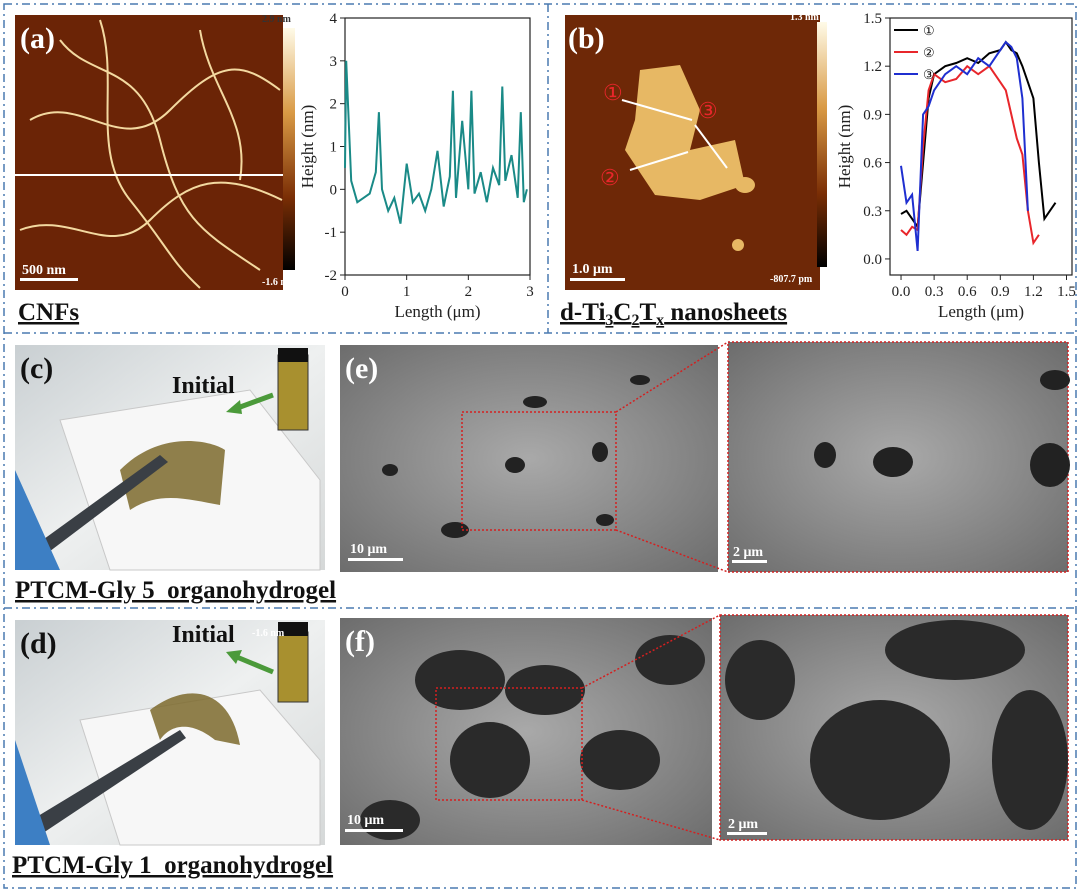 This screenshot has width=1080, height=892. I want to click on x-tick-label: 0.0, so click(901, 292).